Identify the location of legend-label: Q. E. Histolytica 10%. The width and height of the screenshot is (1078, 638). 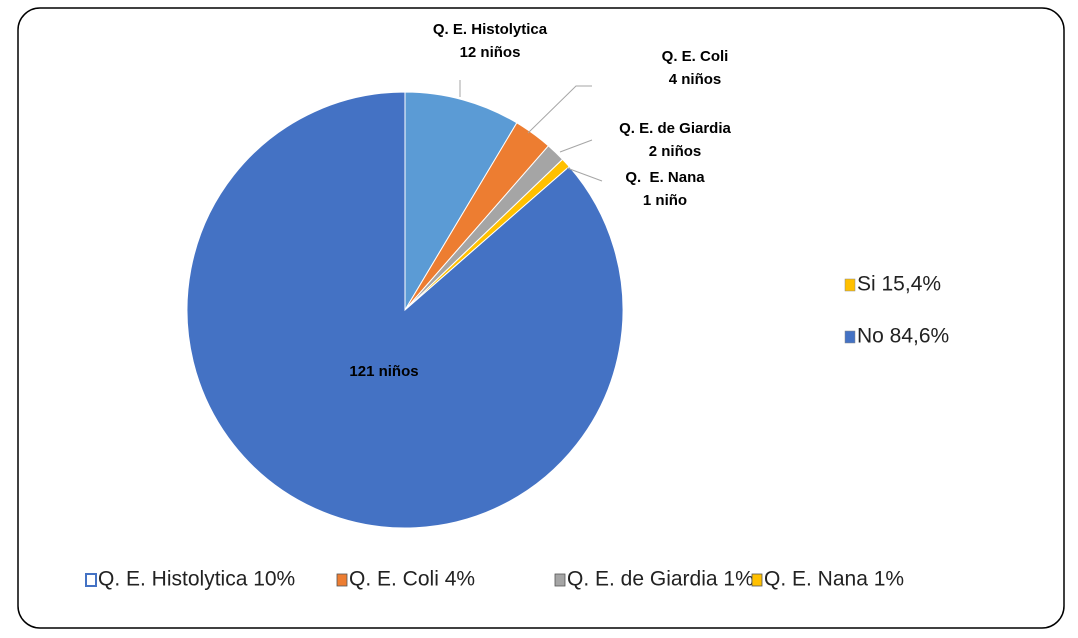
(196, 579).